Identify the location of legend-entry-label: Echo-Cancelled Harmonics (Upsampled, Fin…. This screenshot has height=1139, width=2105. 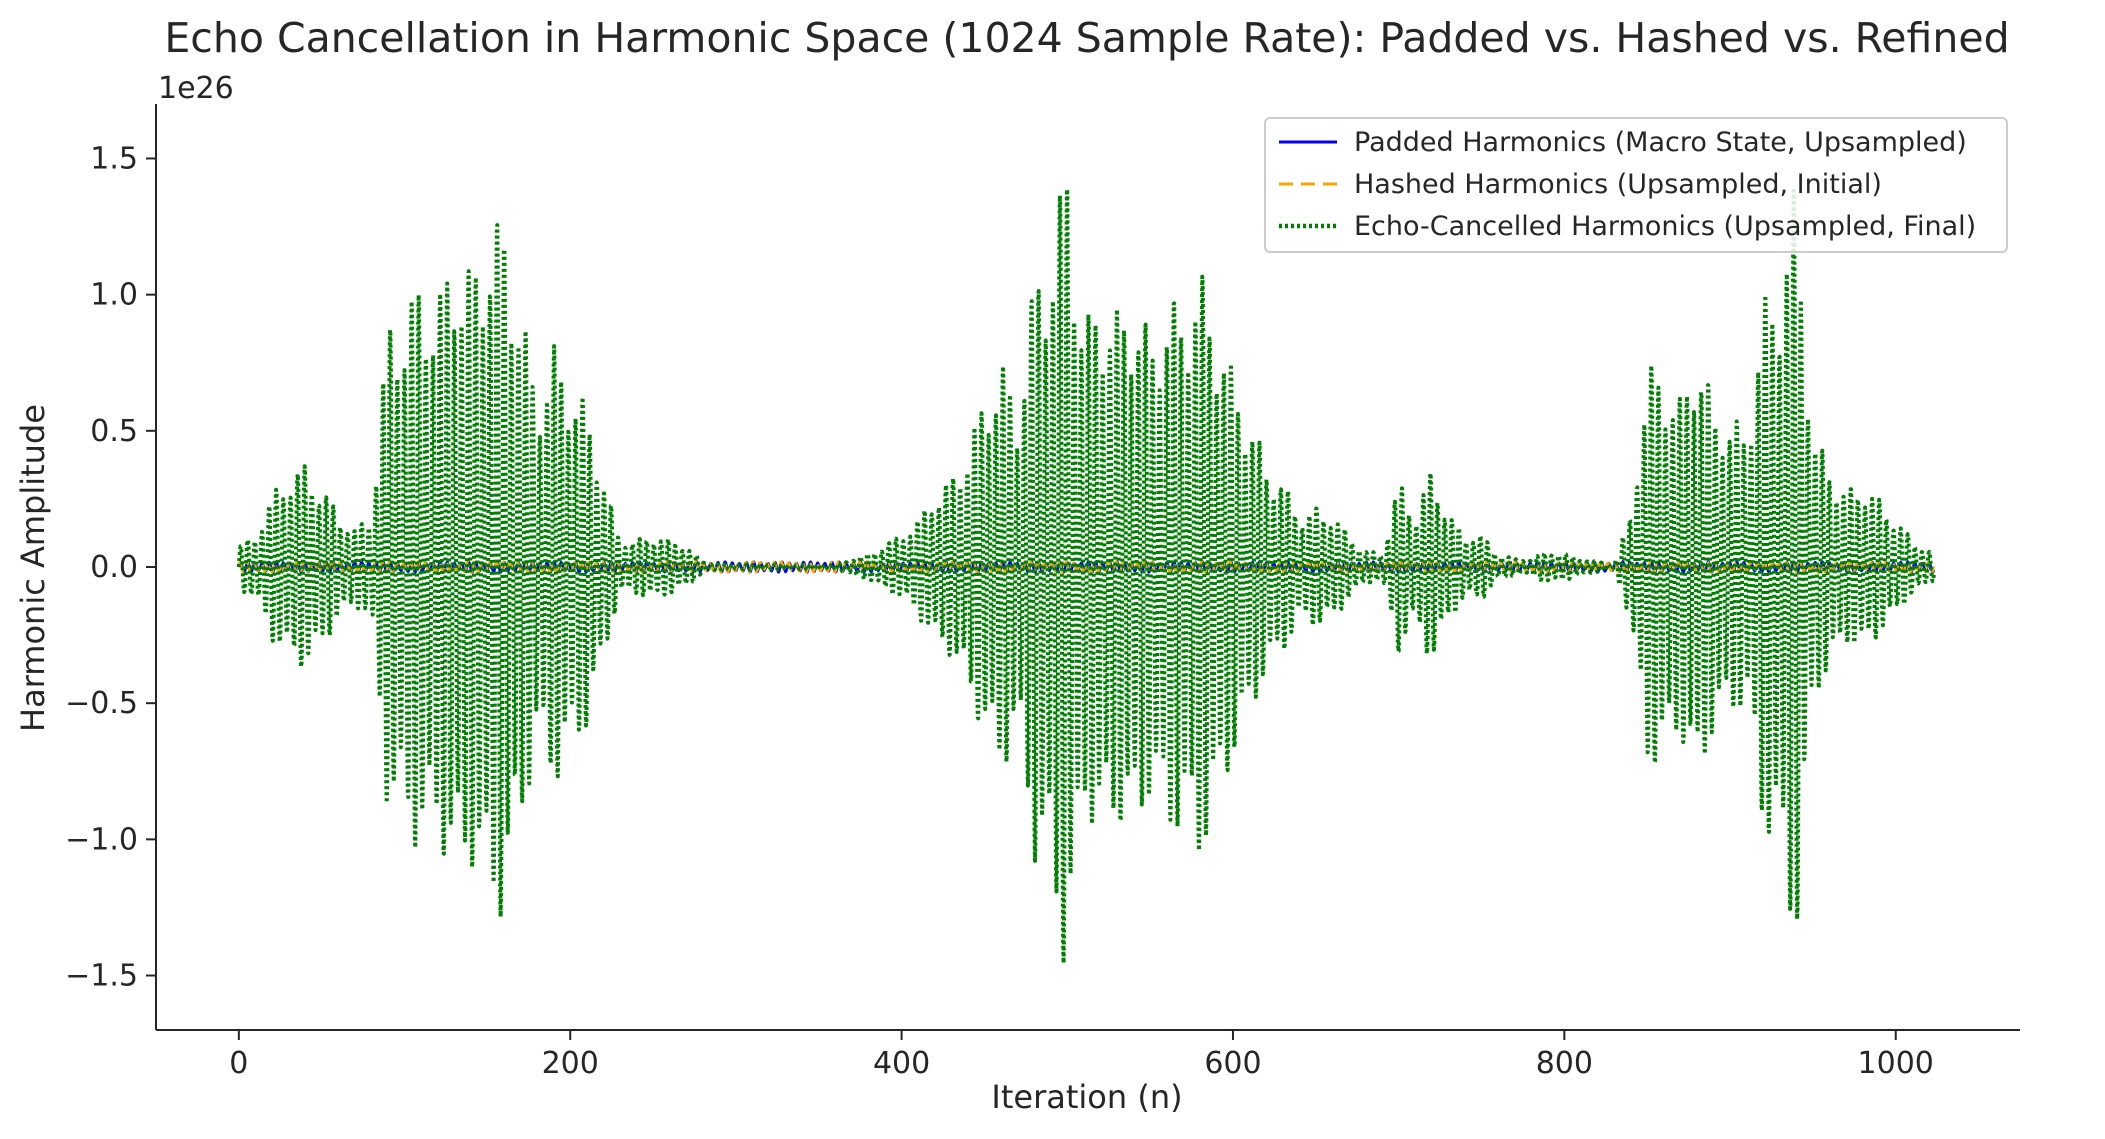
(1665, 226).